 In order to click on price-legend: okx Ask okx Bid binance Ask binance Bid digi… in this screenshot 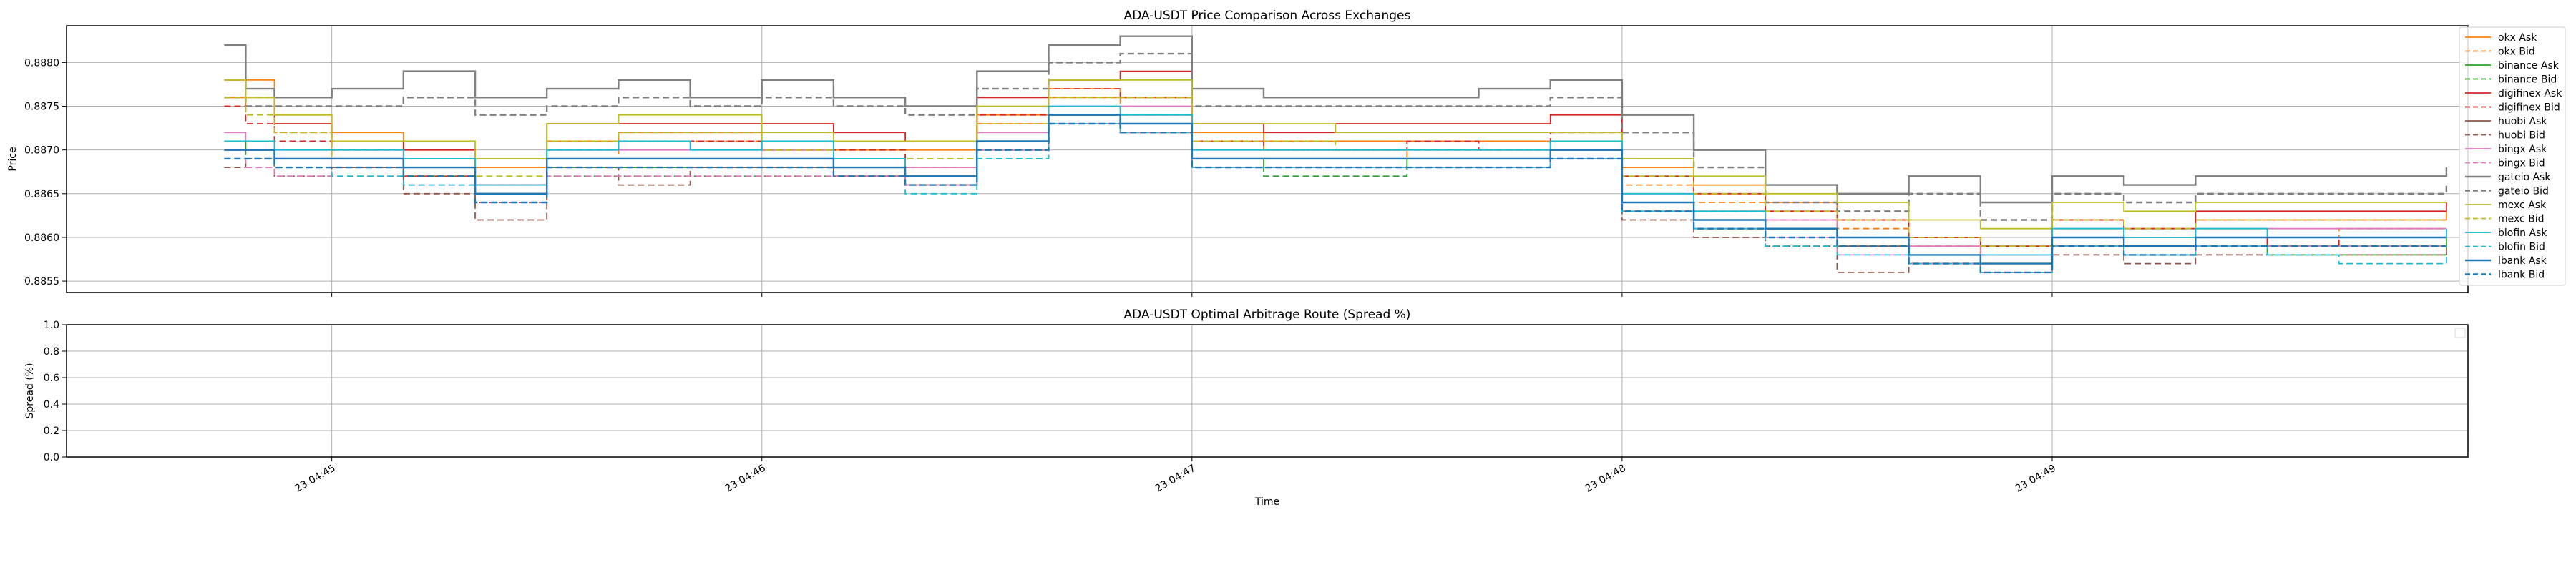, I will do `click(2512, 156)`.